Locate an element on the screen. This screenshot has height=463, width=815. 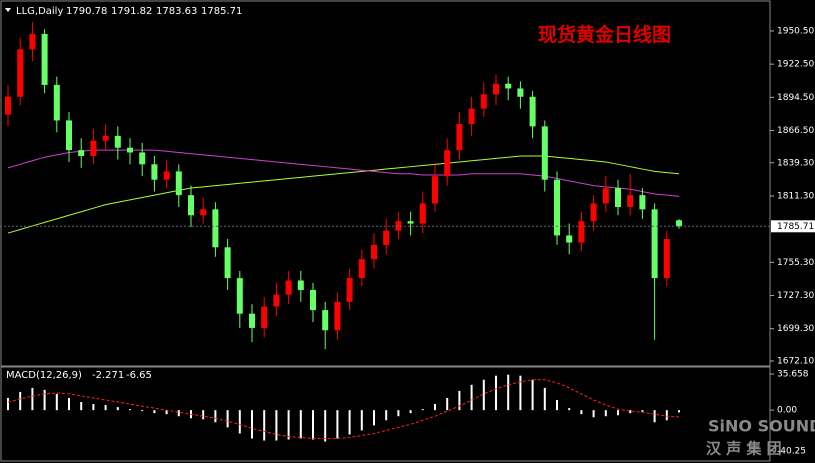
y-tick-label: 1755.30 is located at coordinates (795, 263).